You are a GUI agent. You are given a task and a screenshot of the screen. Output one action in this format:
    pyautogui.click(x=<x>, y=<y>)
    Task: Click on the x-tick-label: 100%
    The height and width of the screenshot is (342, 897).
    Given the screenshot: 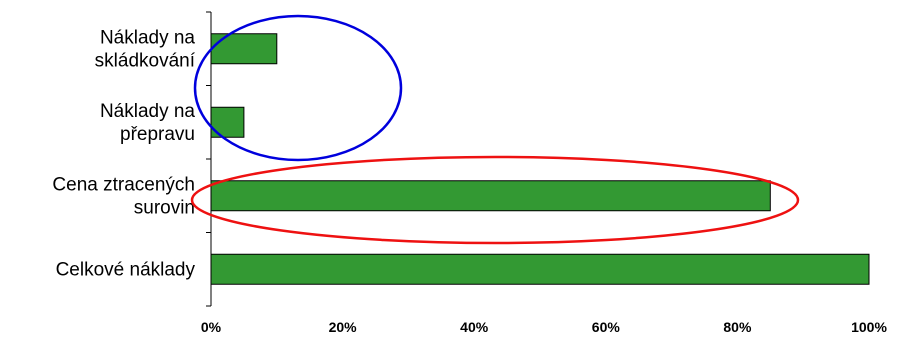 What is the action you would take?
    pyautogui.click(x=869, y=327)
    